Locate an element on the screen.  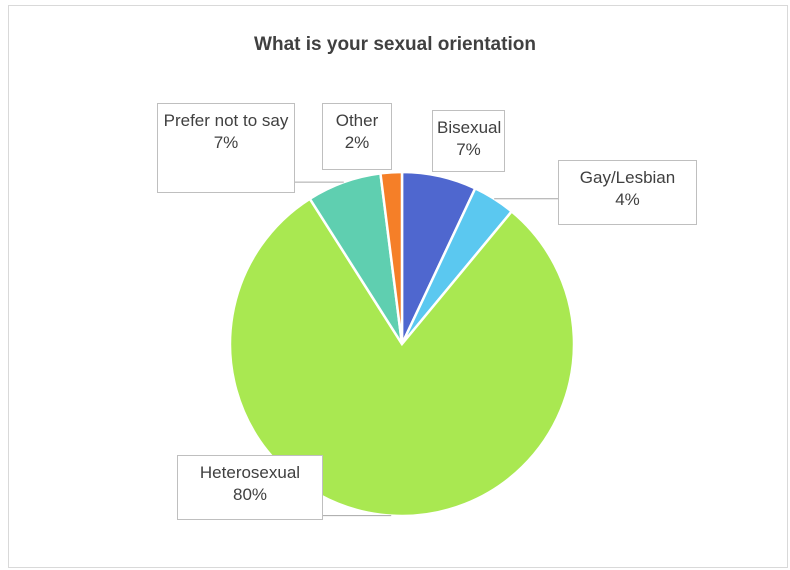
pie-slice is located at coordinates (391, 257).